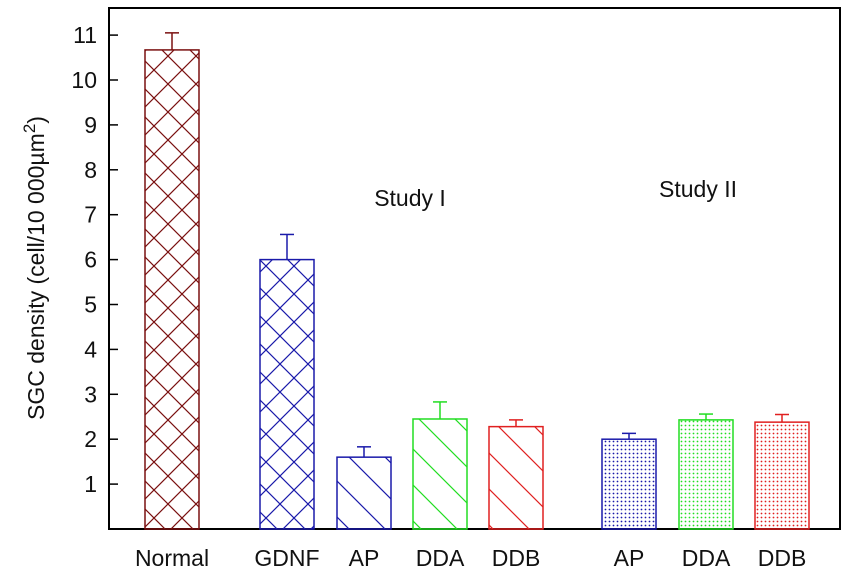  I want to click on y-tick-label: 6, so click(90, 260).